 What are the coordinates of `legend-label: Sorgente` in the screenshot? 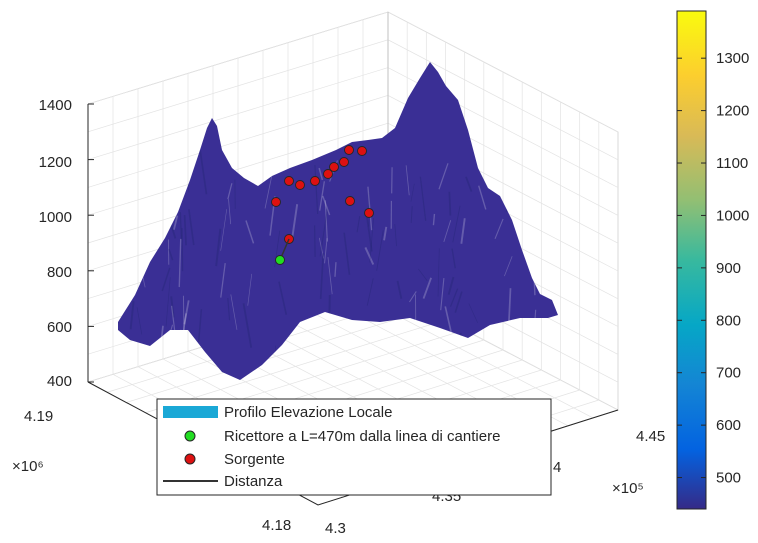 It's located at (254, 459).